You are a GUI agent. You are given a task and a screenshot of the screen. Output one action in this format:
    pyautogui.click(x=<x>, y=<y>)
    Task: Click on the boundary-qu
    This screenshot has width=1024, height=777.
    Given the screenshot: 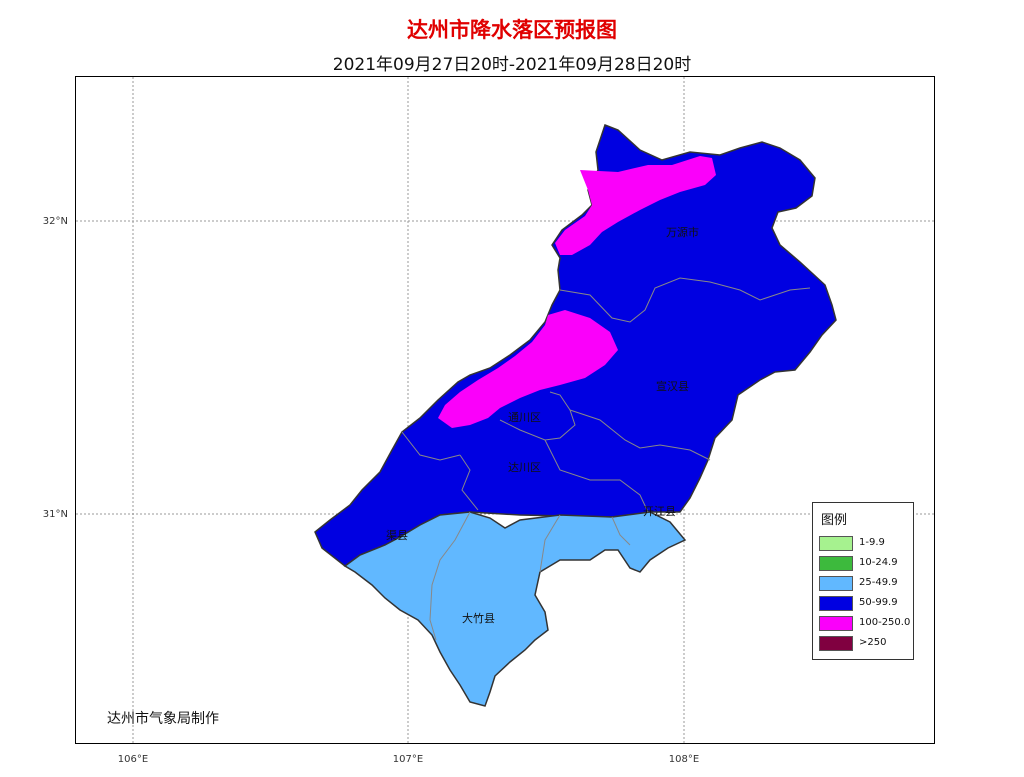 What is the action you would take?
    pyautogui.click(x=431, y=446)
    